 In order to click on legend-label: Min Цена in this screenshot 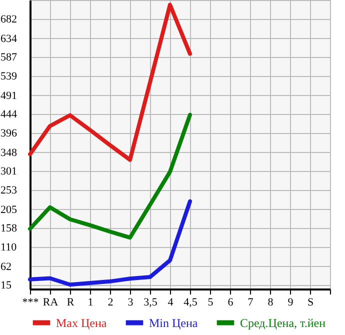, I will do `click(173, 323)`.